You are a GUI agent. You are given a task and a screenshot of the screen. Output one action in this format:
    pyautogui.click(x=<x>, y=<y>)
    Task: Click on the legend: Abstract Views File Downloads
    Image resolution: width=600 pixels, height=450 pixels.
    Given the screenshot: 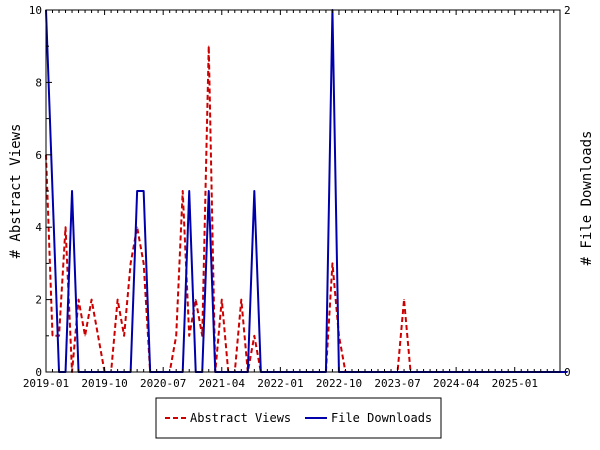 What is the action you would take?
    pyautogui.click(x=298, y=418)
    